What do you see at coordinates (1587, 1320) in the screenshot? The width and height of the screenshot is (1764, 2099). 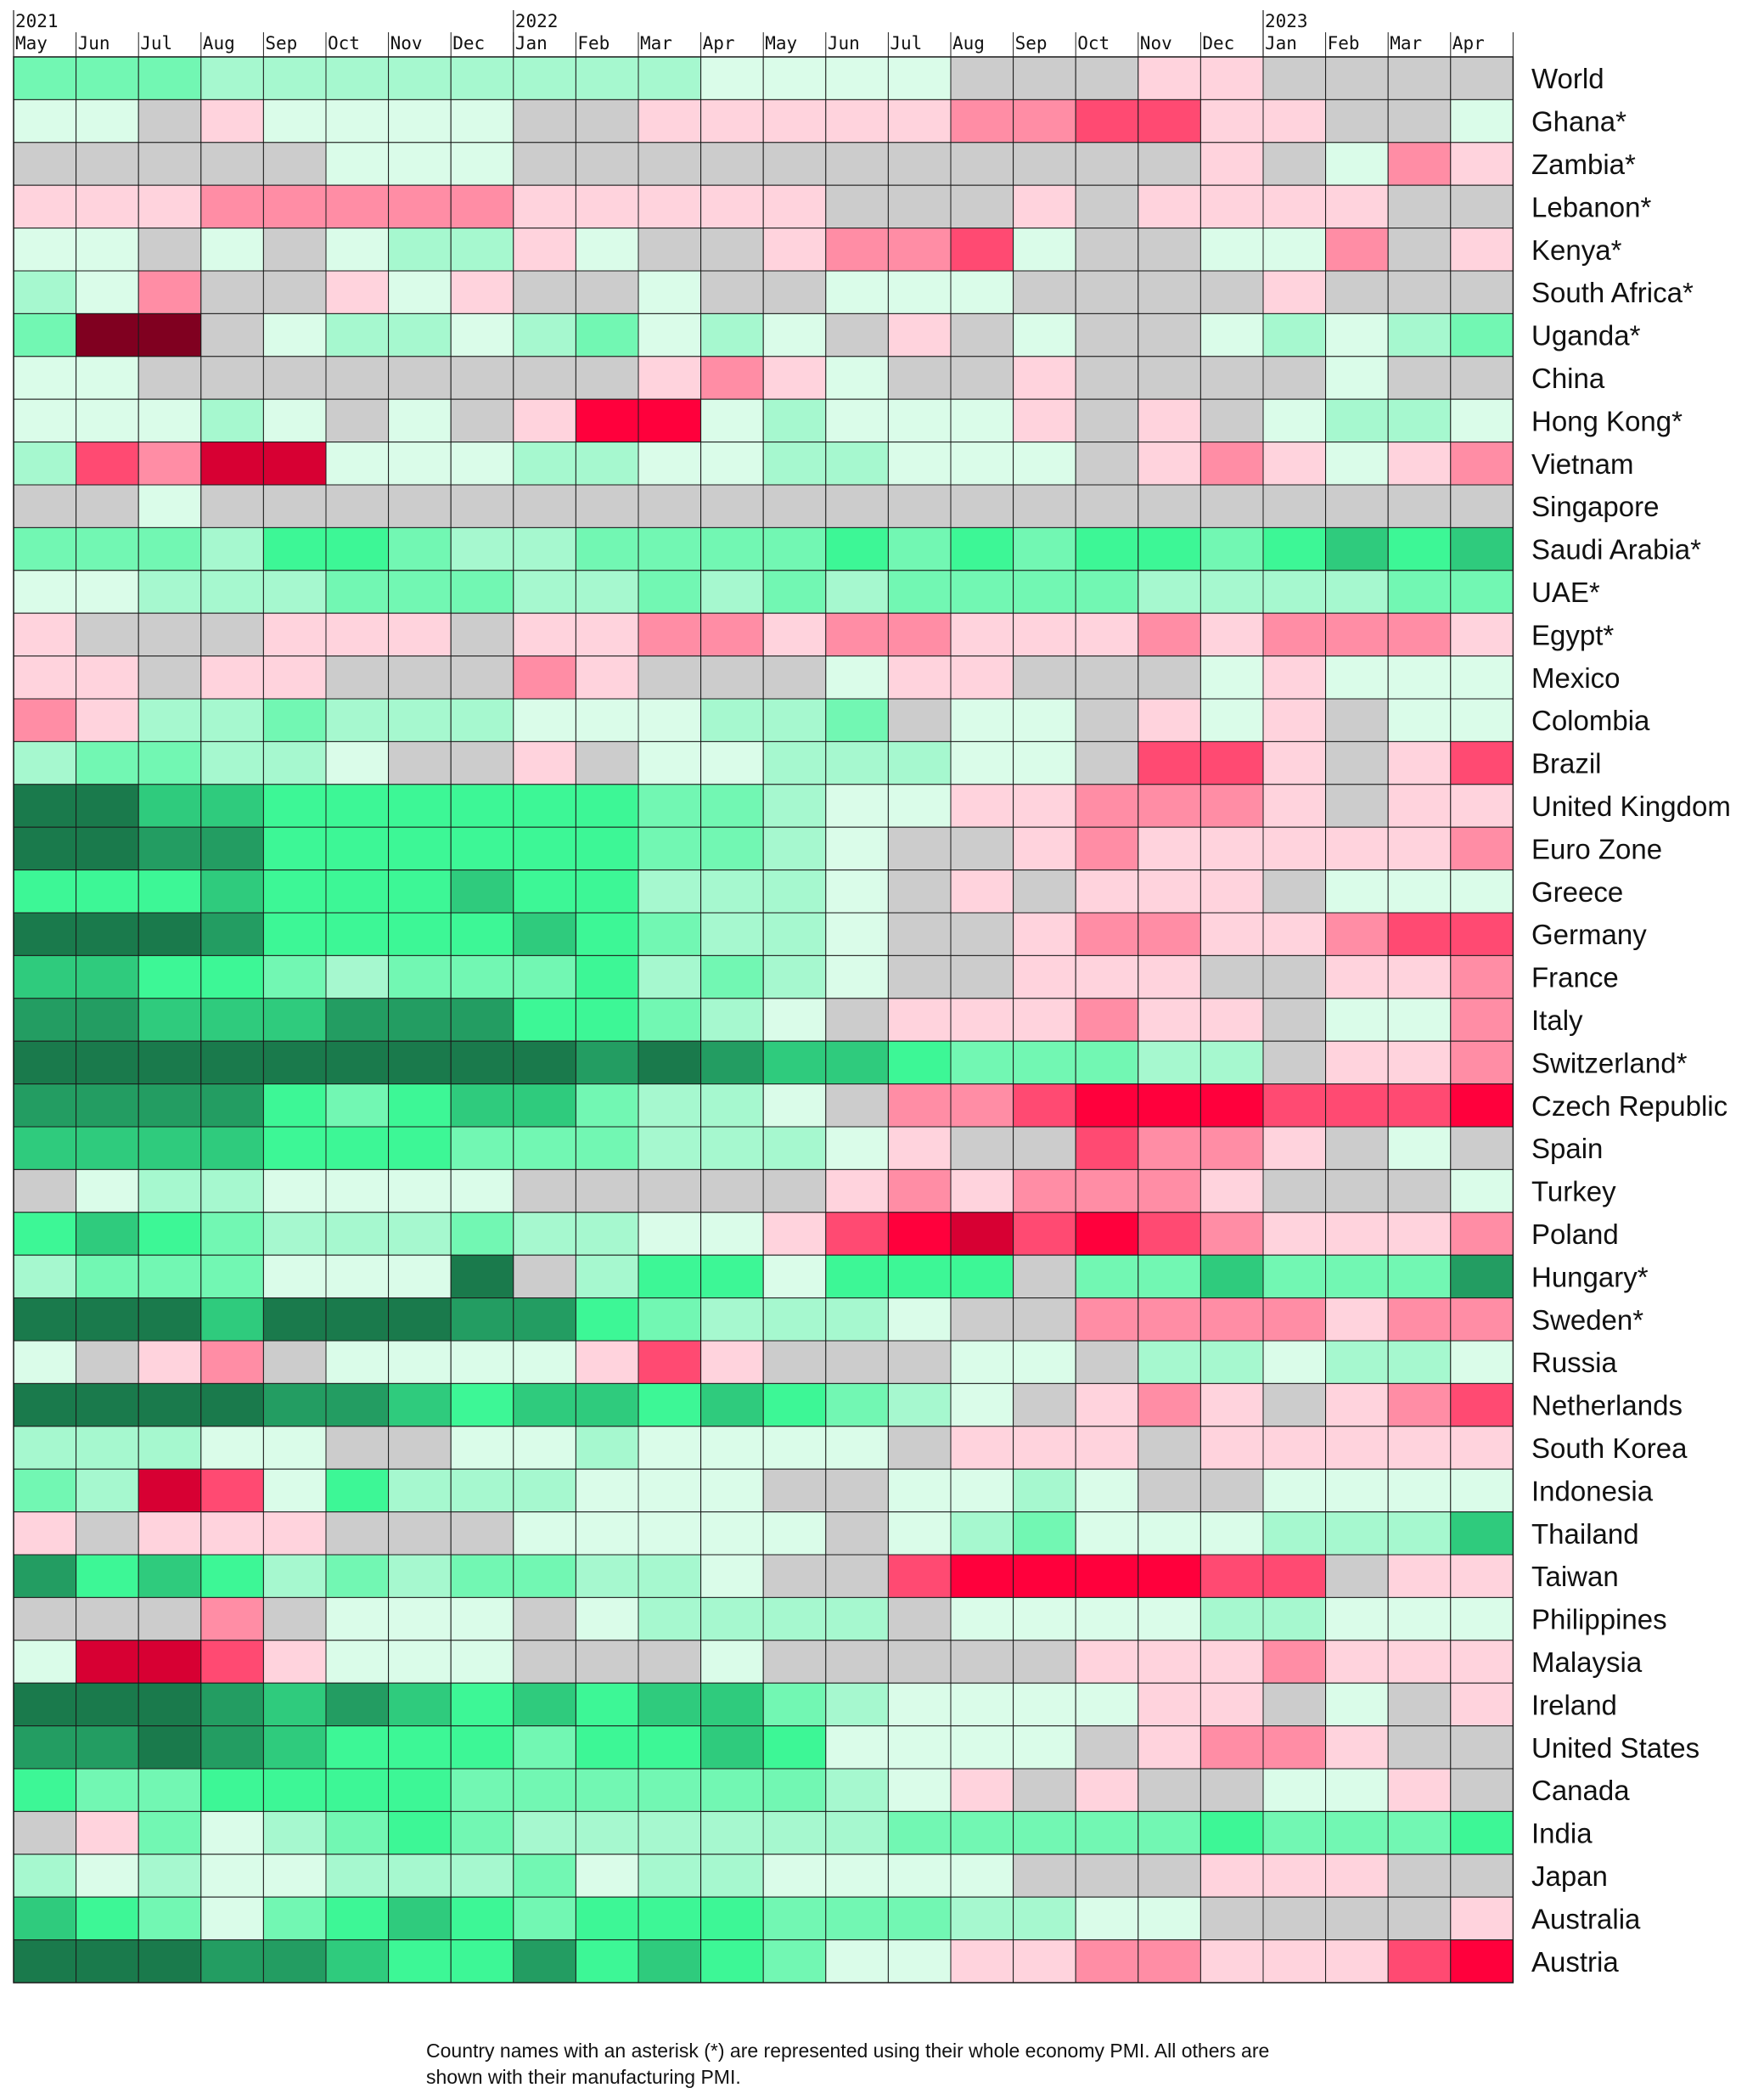 I see `country-label: Sweden*` at bounding box center [1587, 1320].